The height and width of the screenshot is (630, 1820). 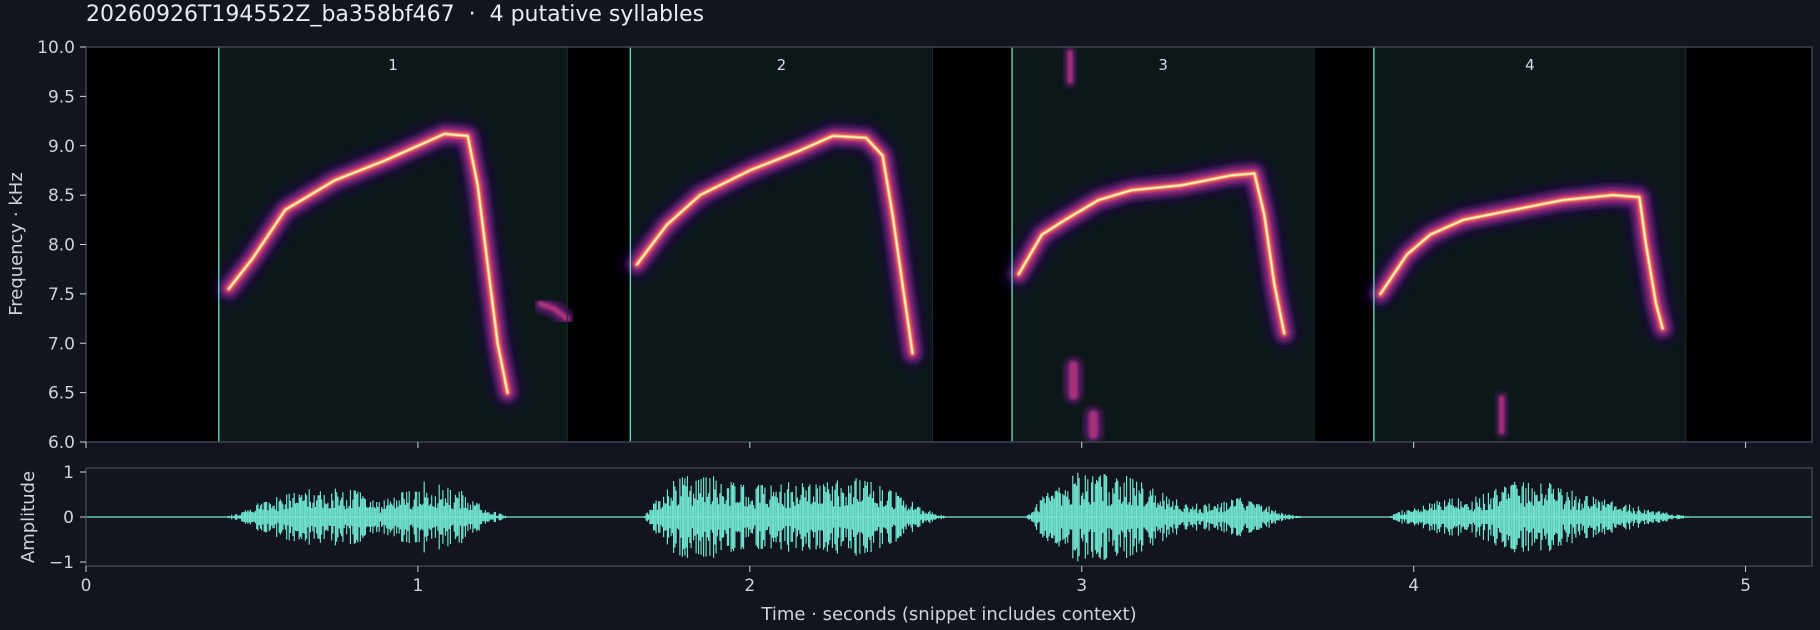 I want to click on frequency-tick-label: 9.5, so click(x=61, y=97).